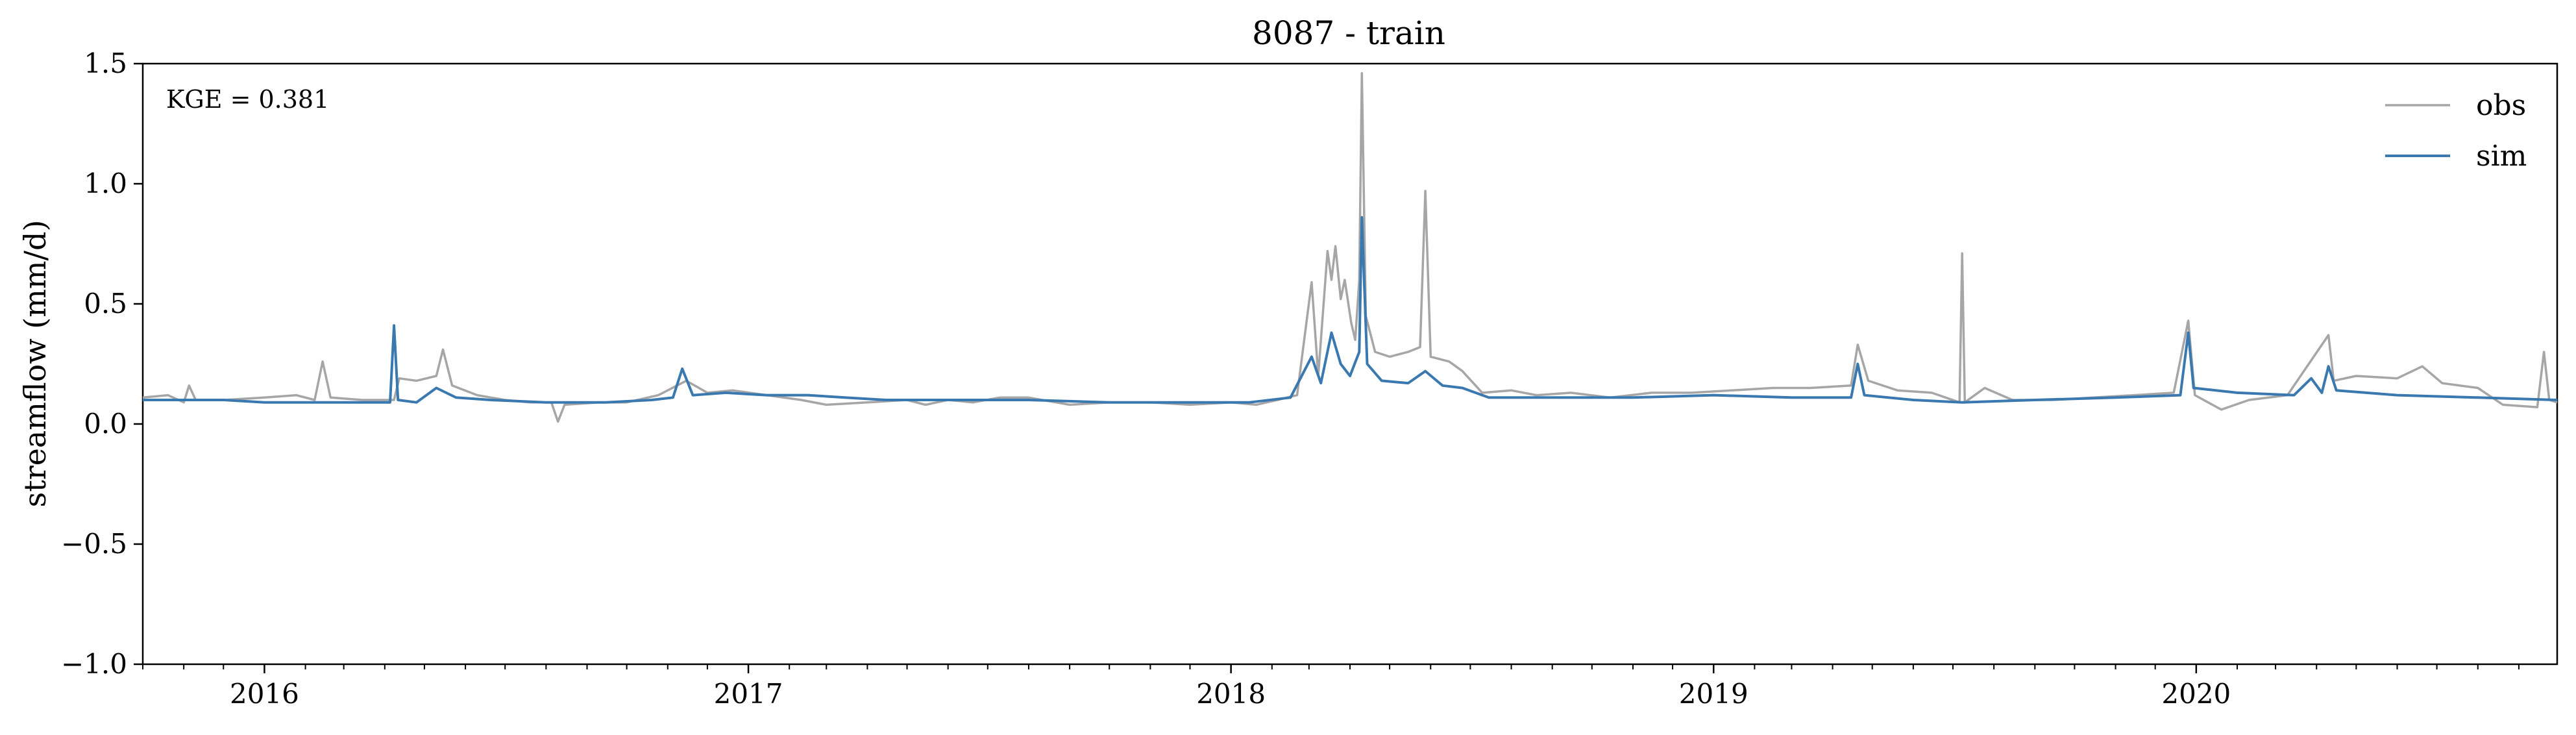 This screenshot has height=735, width=2576. What do you see at coordinates (102, 363) in the screenshot?
I see `y-axis: −1.0 −0.5 0.0 0.5 1.0 1.5` at bounding box center [102, 363].